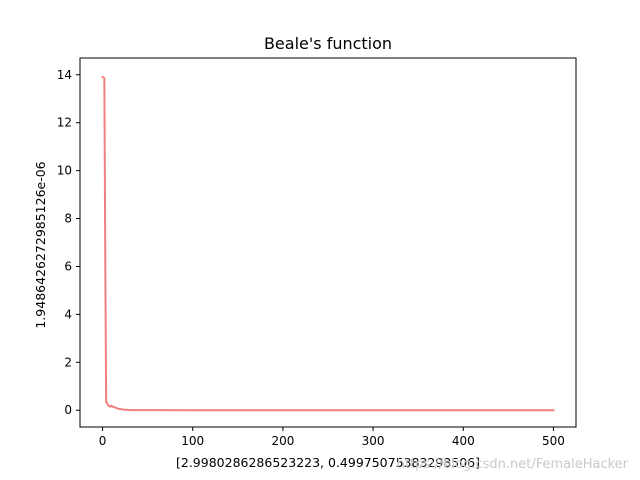  I want to click on y-tick-label: 10, so click(64, 171).